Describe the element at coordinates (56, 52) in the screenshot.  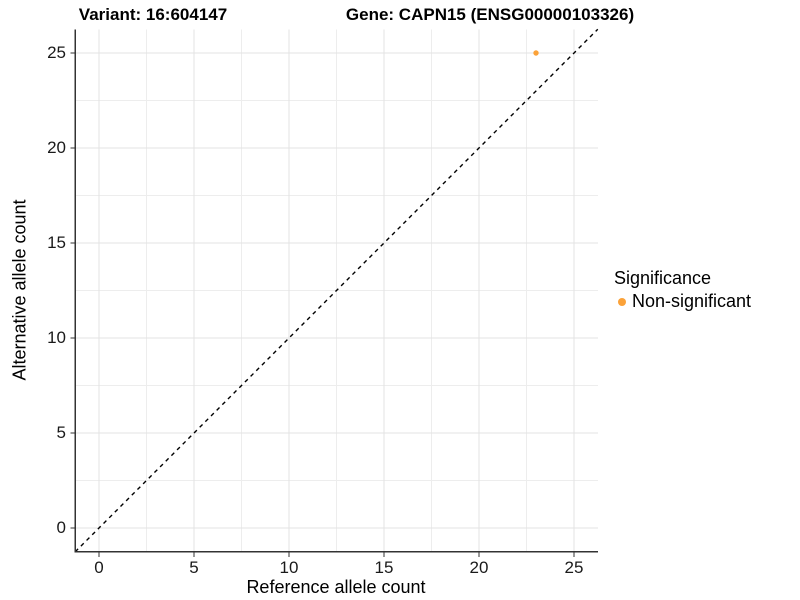
I see `y-tick-label: 25` at that location.